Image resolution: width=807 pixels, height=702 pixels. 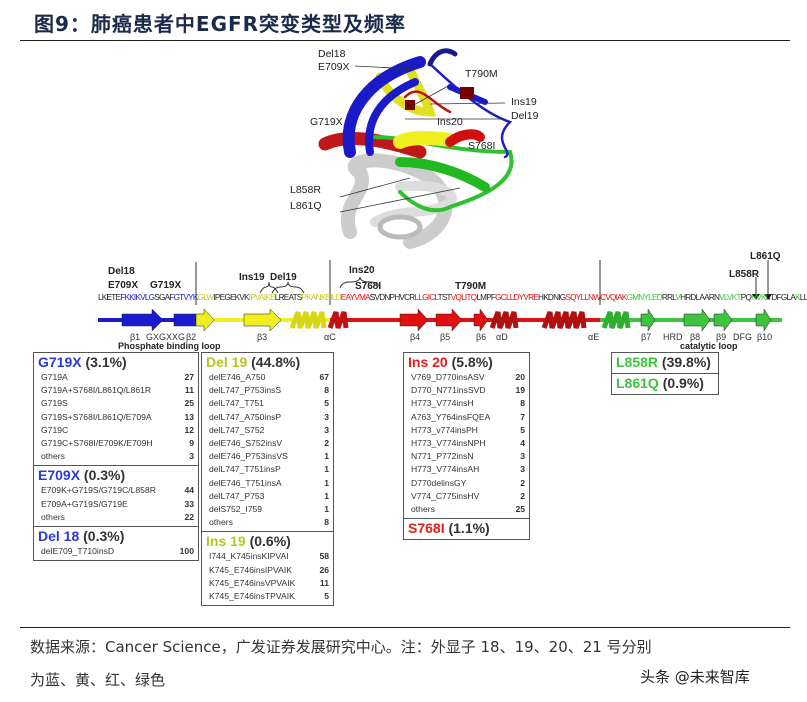 What do you see at coordinates (700, 297) in the screenshot?
I see `sequence-segment: HRDLAARN` at bounding box center [700, 297].